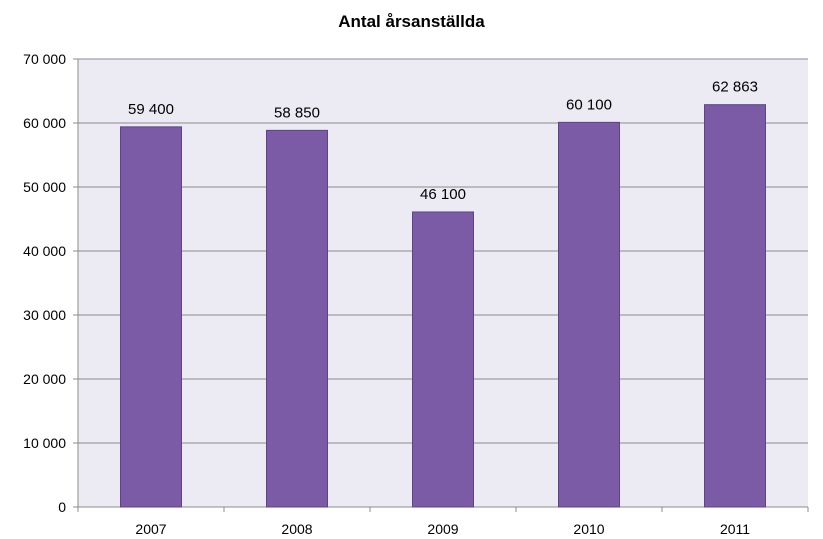 Image resolution: width=823 pixels, height=539 pixels. Describe the element at coordinates (44, 187) in the screenshot. I see `y-tick-label: 50 000` at that location.